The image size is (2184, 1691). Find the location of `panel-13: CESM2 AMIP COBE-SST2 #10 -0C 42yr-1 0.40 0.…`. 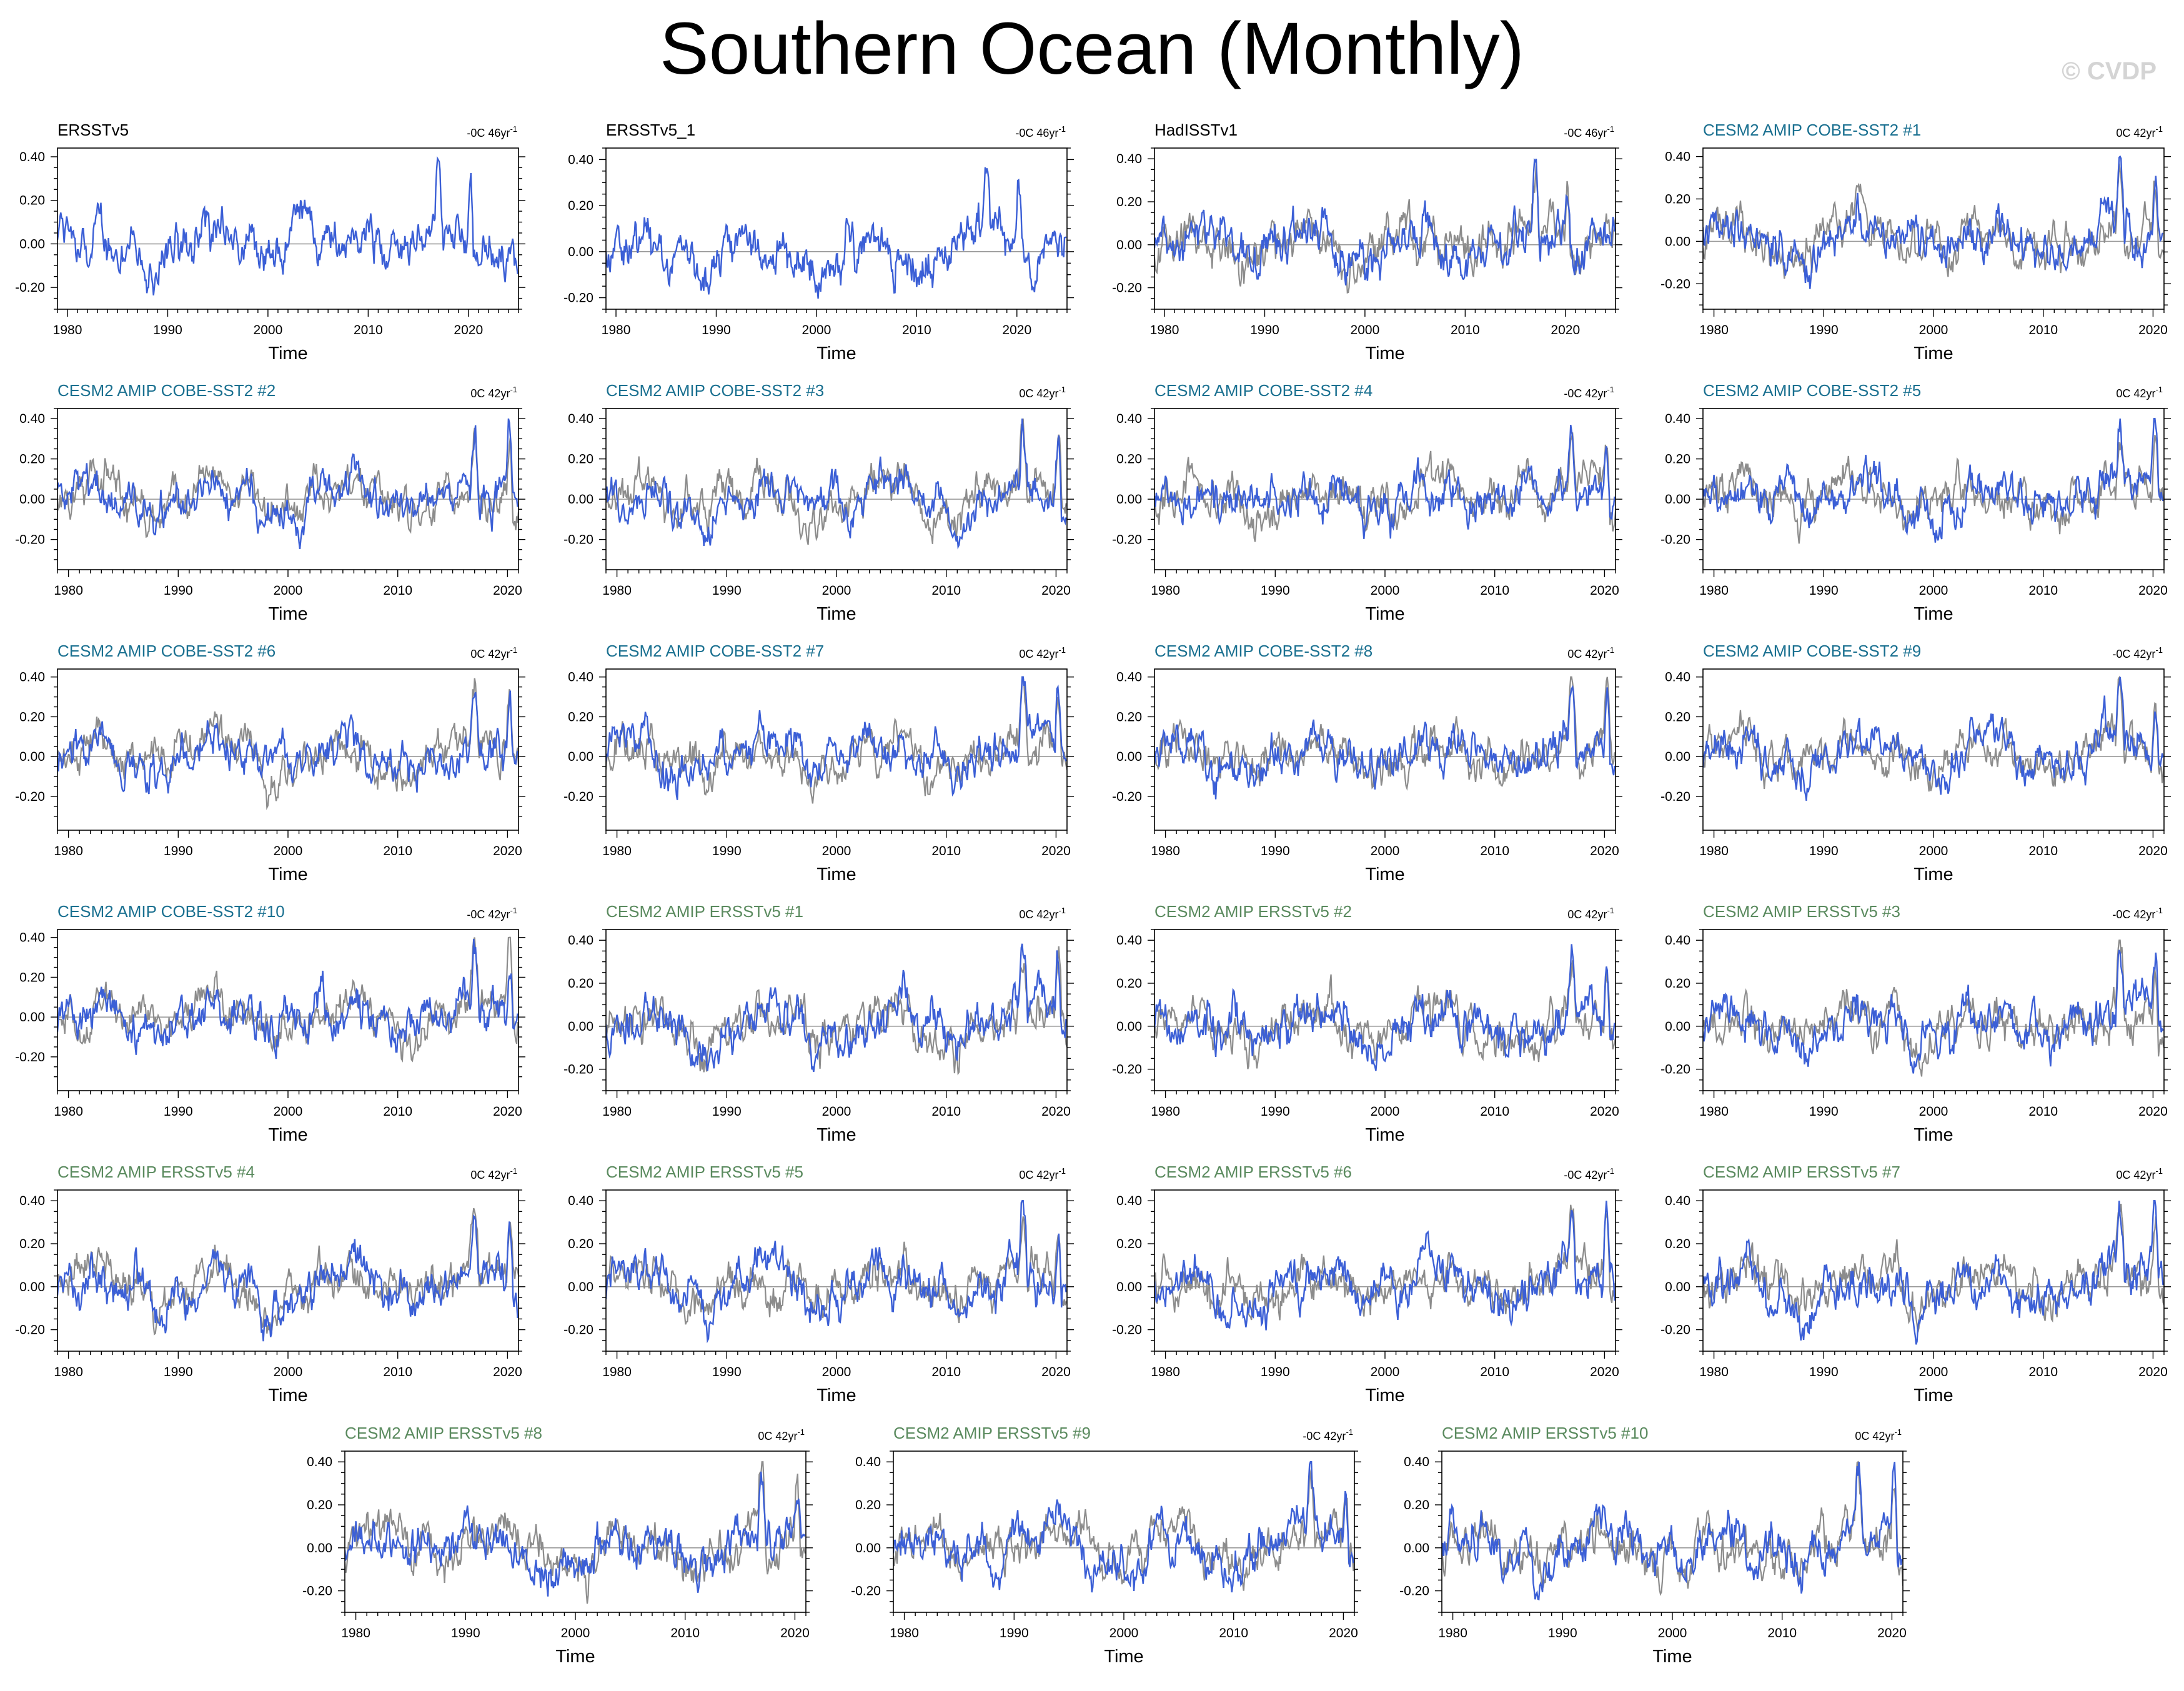

panel-13: CESM2 AMIP COBE-SST2 #10 -0C 42yr-1 0.40 0.… is located at coordinates (270, 1023).